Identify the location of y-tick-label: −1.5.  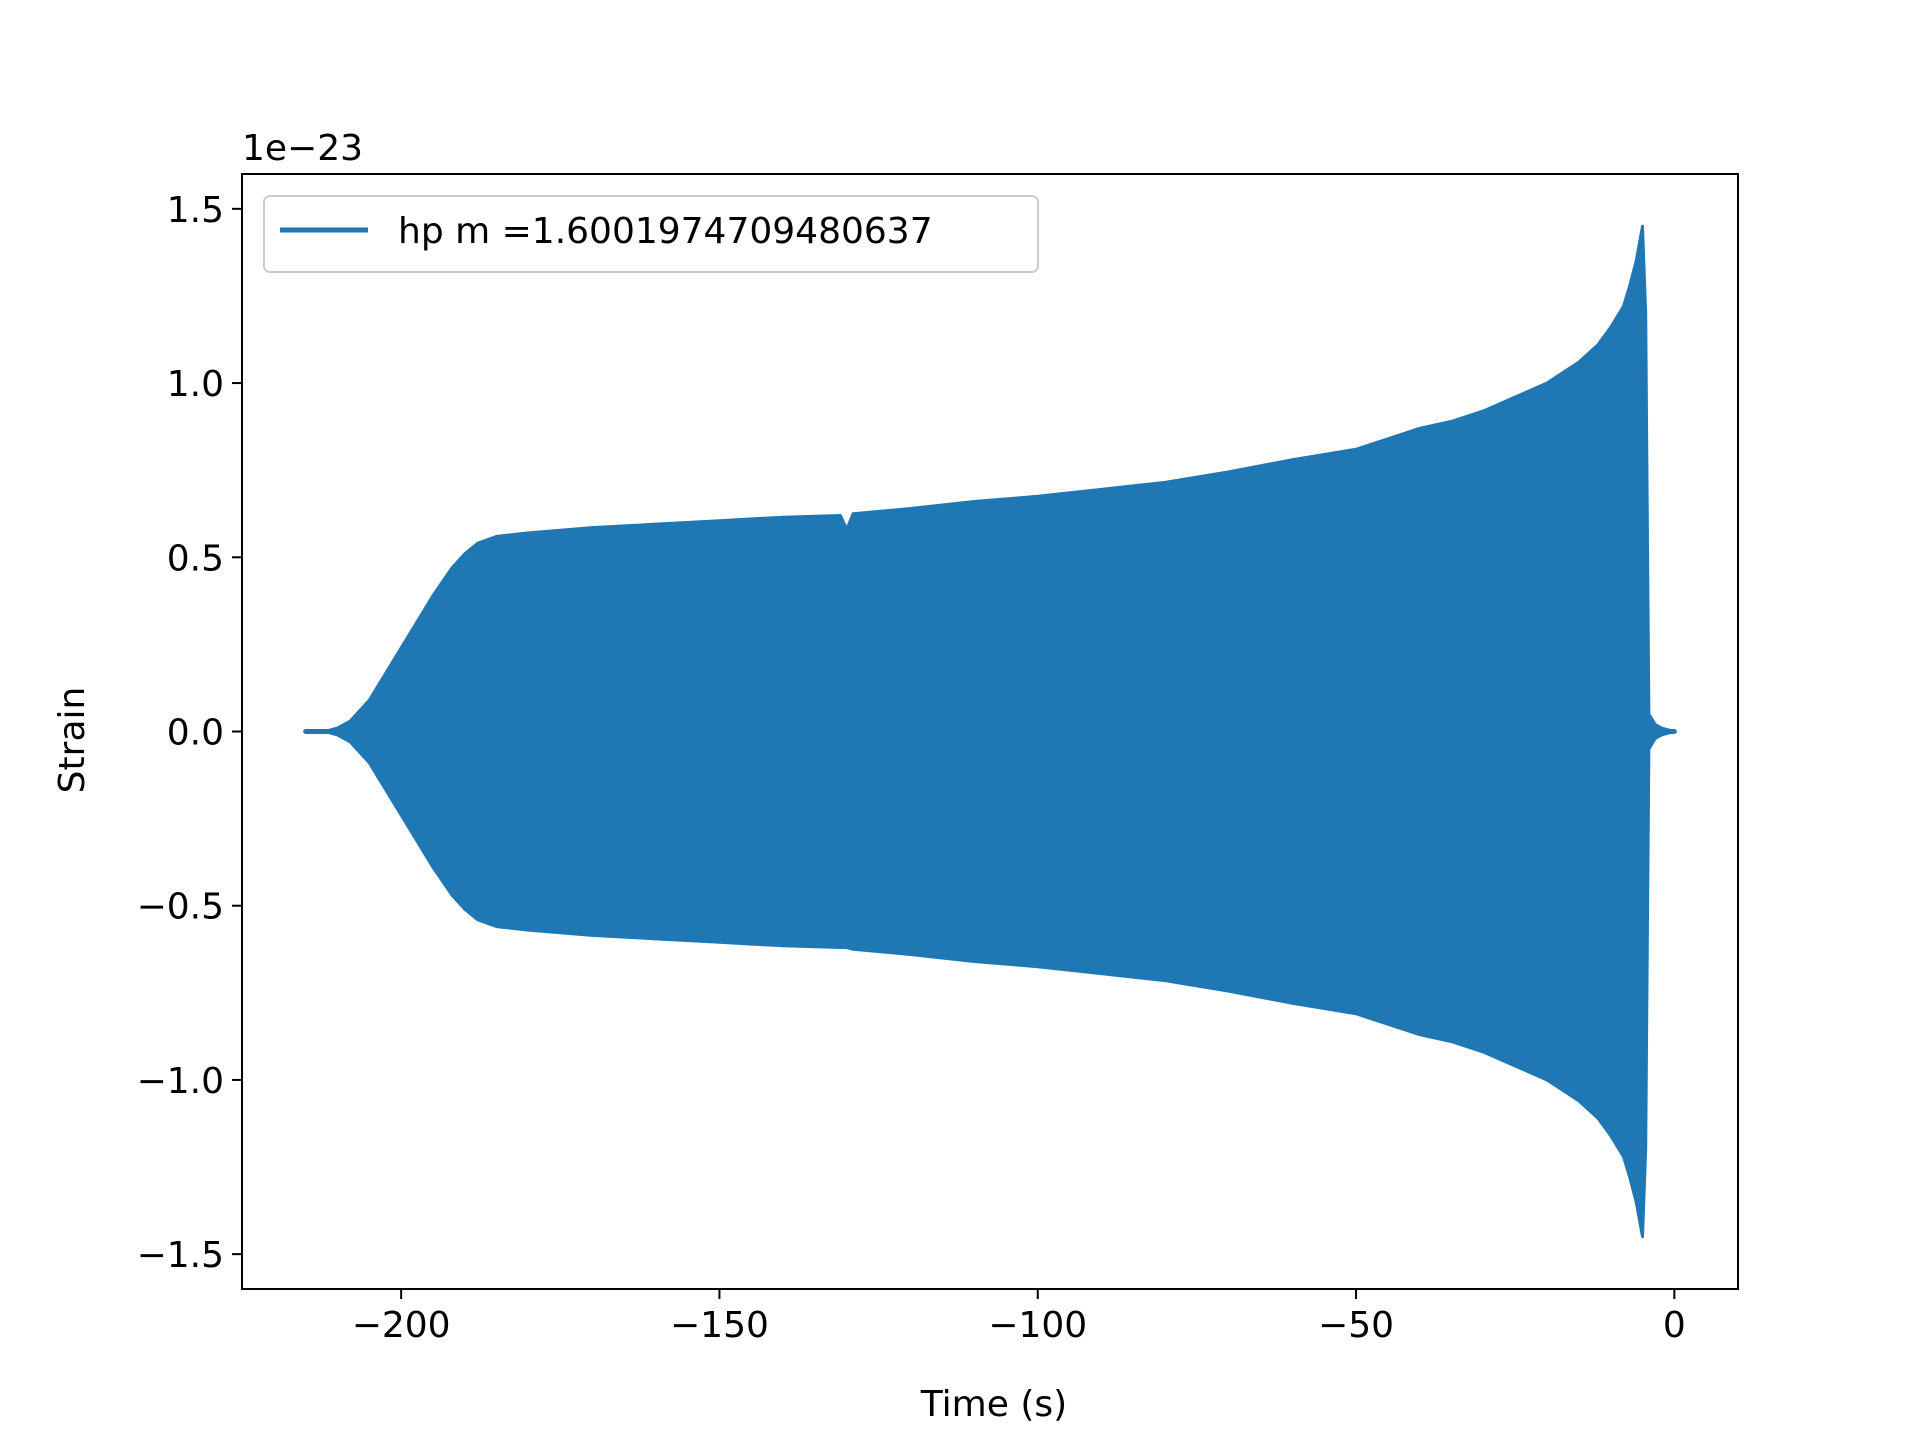
(180, 1255).